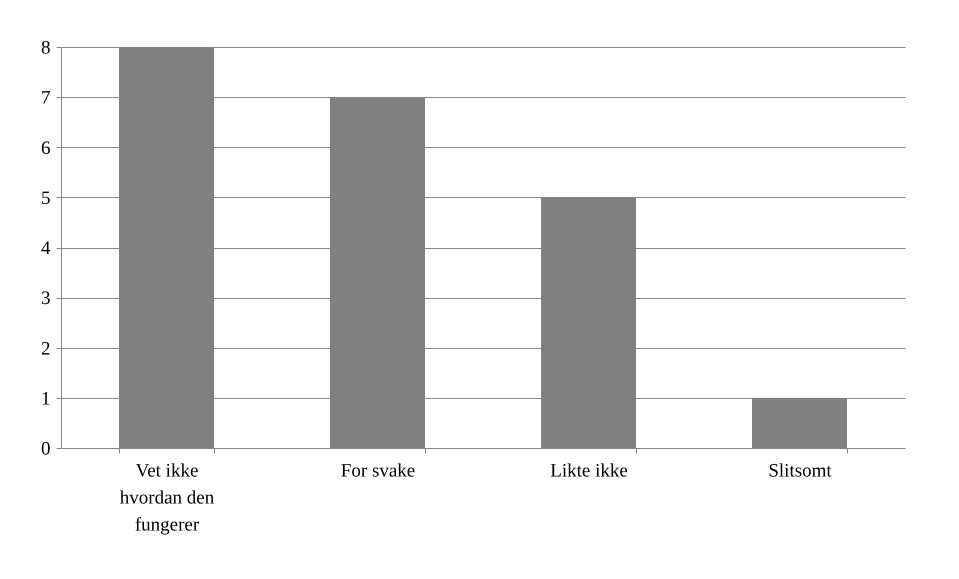 This screenshot has width=959, height=579. What do you see at coordinates (45, 449) in the screenshot?
I see `y-tick-label: 0` at bounding box center [45, 449].